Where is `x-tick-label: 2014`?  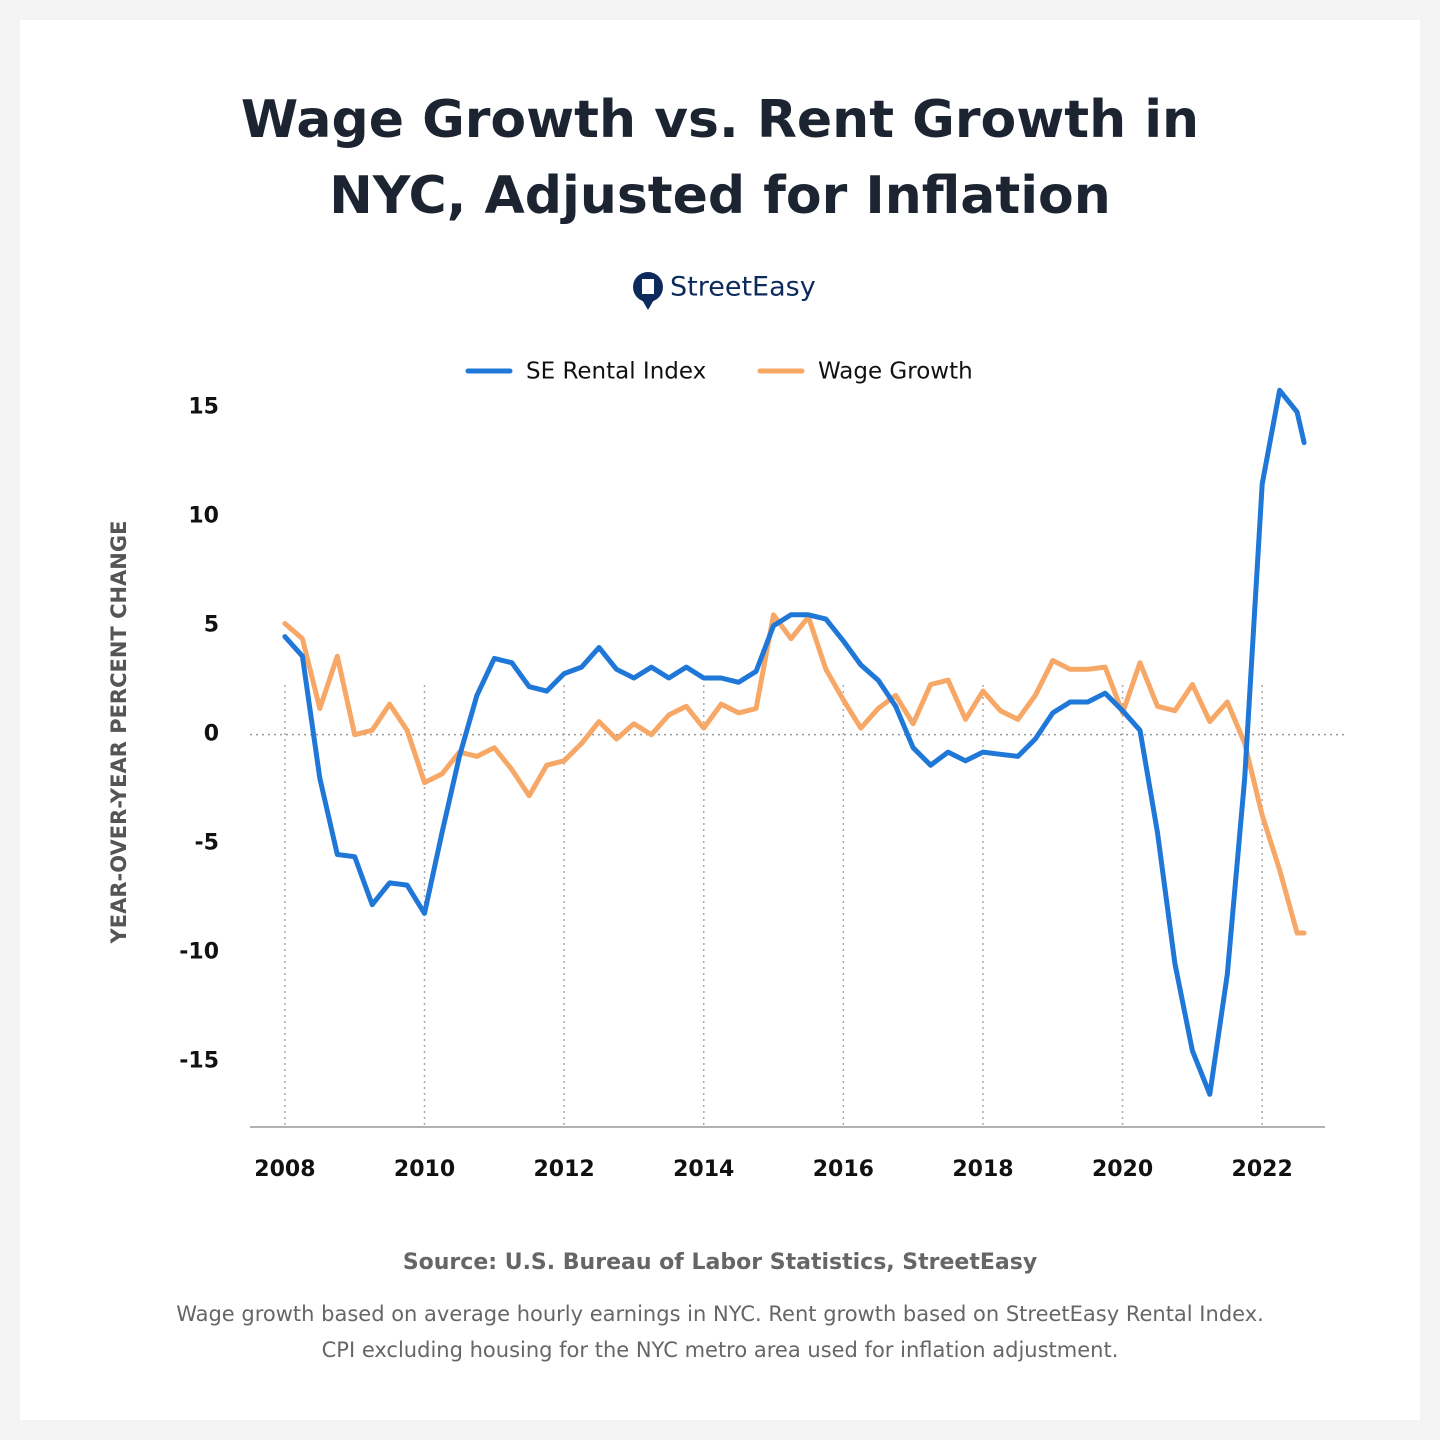 x-tick-label: 2014 is located at coordinates (703, 1169).